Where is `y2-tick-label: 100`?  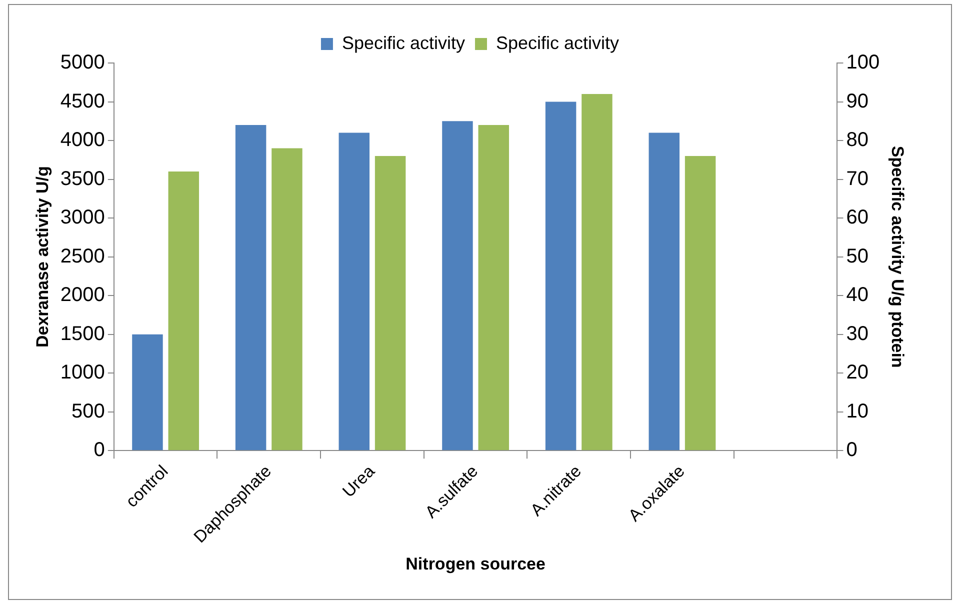 y2-tick-label: 100 is located at coordinates (863, 63).